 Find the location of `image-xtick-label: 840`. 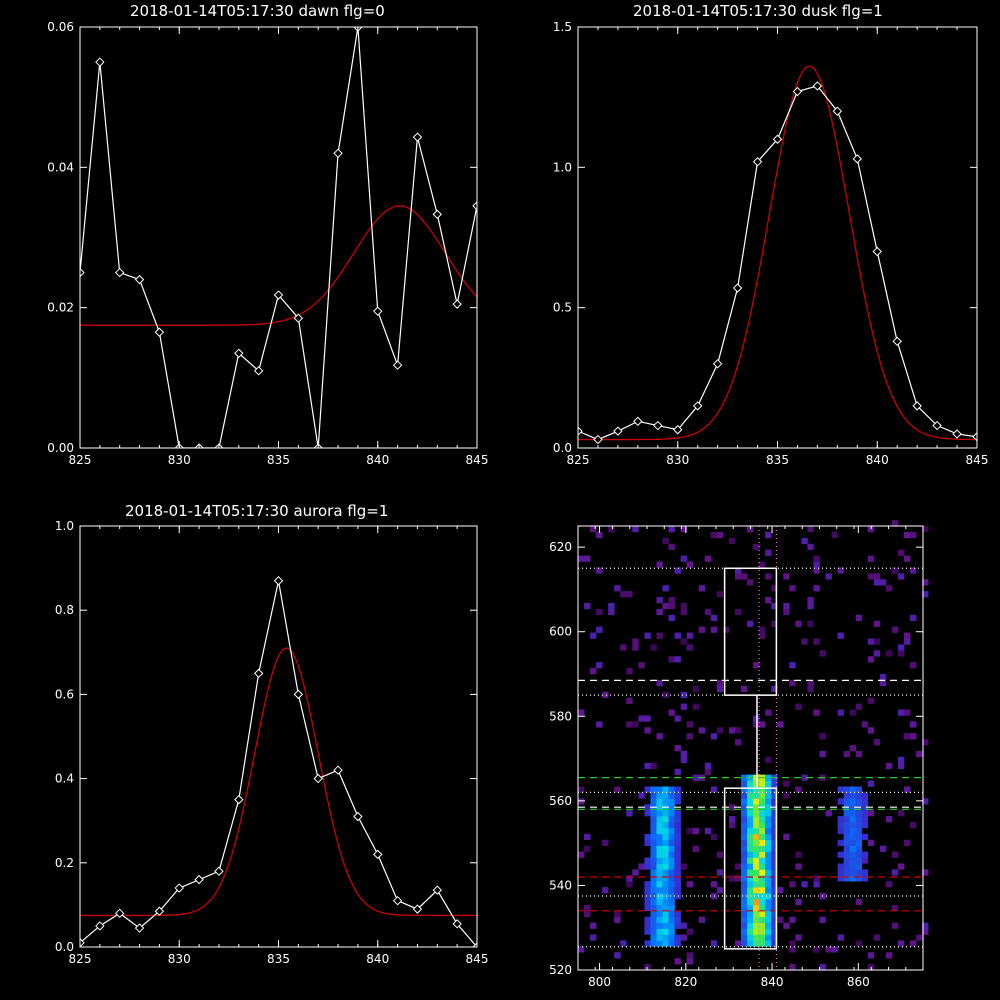

image-xtick-label: 840 is located at coordinates (772, 982).